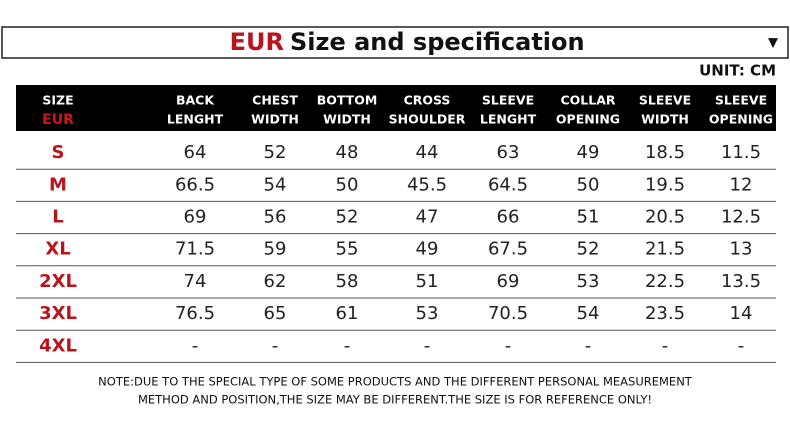 The width and height of the screenshot is (790, 424). What do you see at coordinates (195, 281) in the screenshot?
I see `cell: 74` at bounding box center [195, 281].